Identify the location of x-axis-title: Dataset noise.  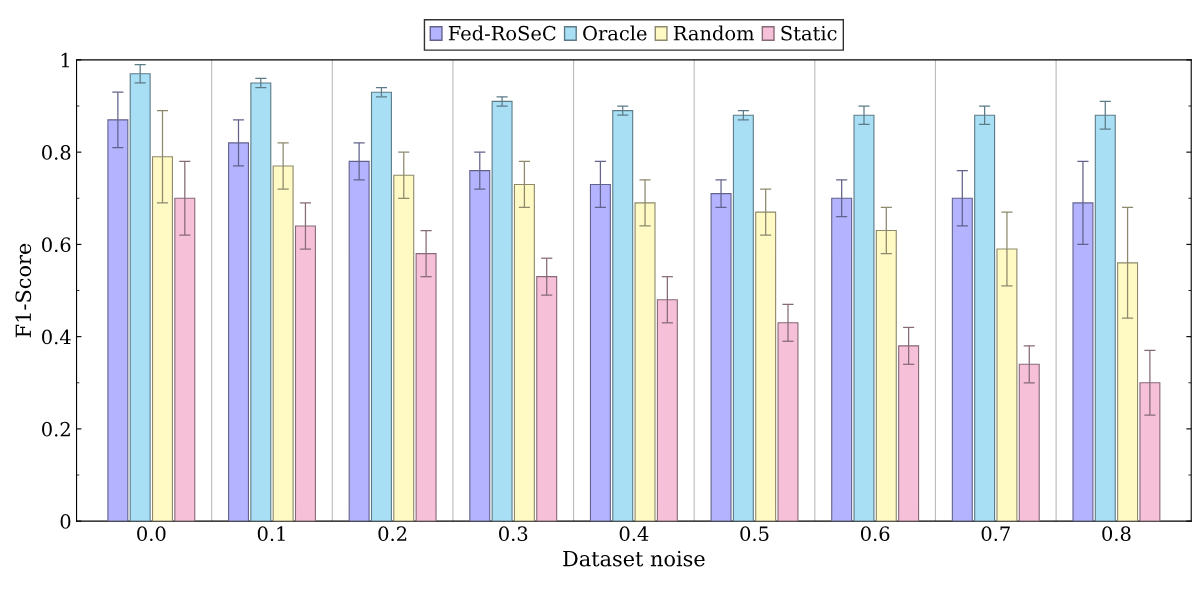
(634, 558).